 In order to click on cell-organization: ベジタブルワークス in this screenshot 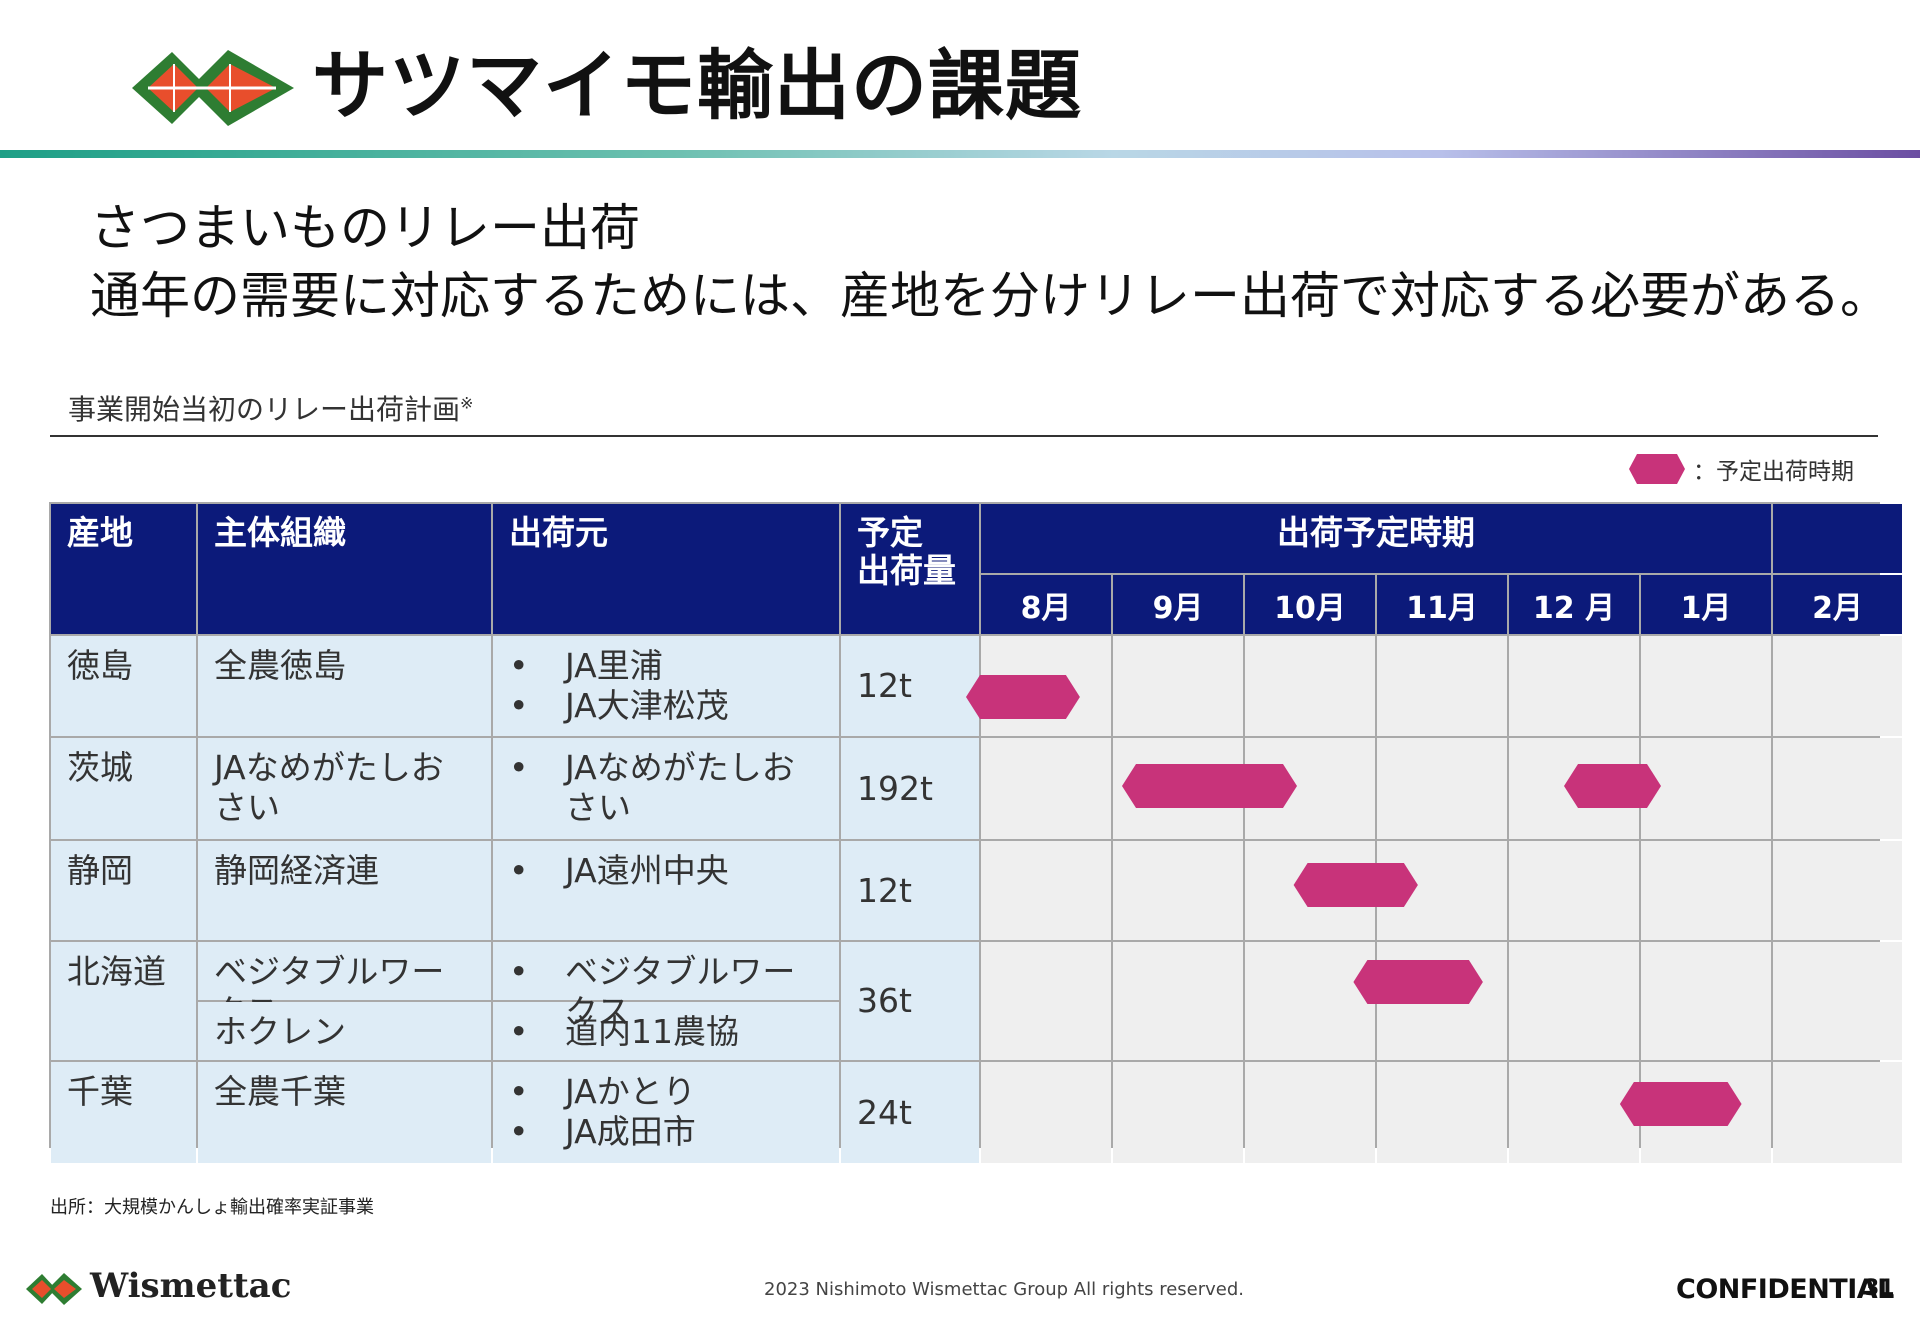, I will do `click(344, 986)`.